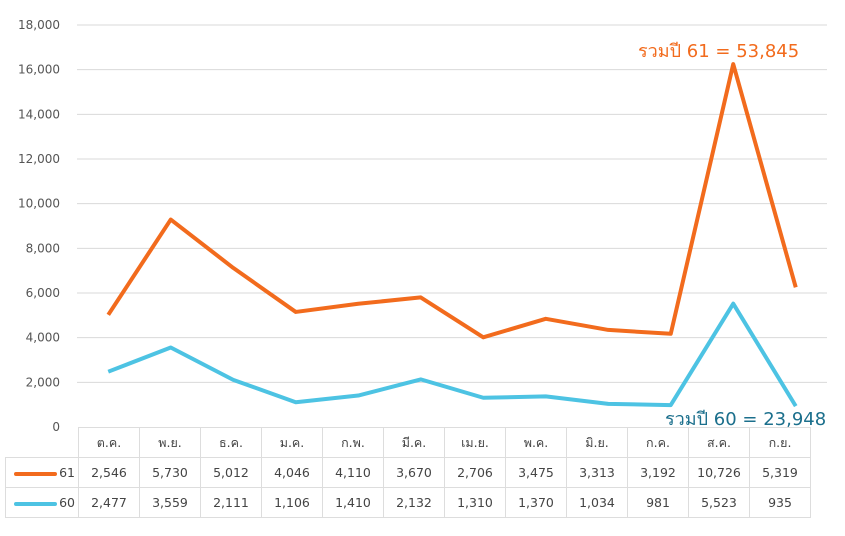  Describe the element at coordinates (231, 472) in the screenshot. I see `data-label: 5,012` at that location.